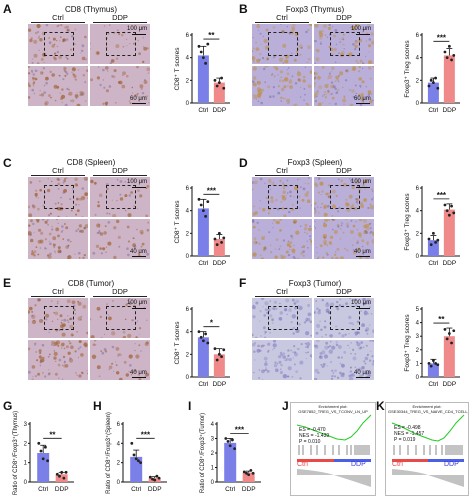 The image size is (471, 500). I want to click on y-tick-label: 1, so click(418, 364).